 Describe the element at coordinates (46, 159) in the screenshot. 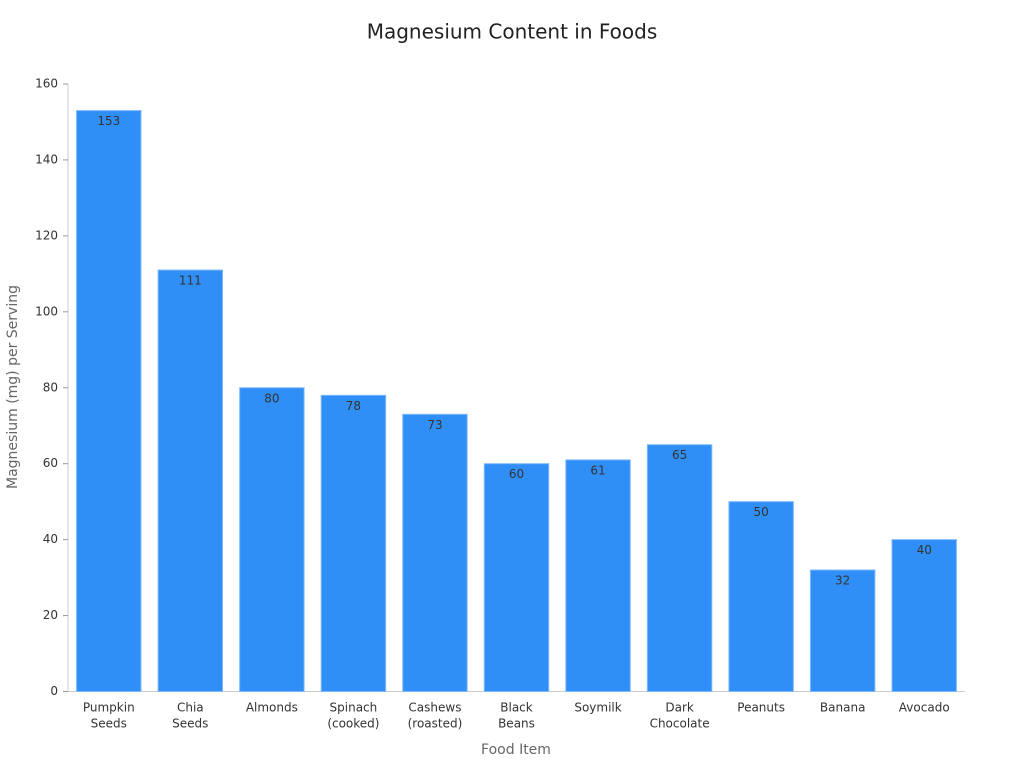

I see `y-tick-label: 140` at that location.